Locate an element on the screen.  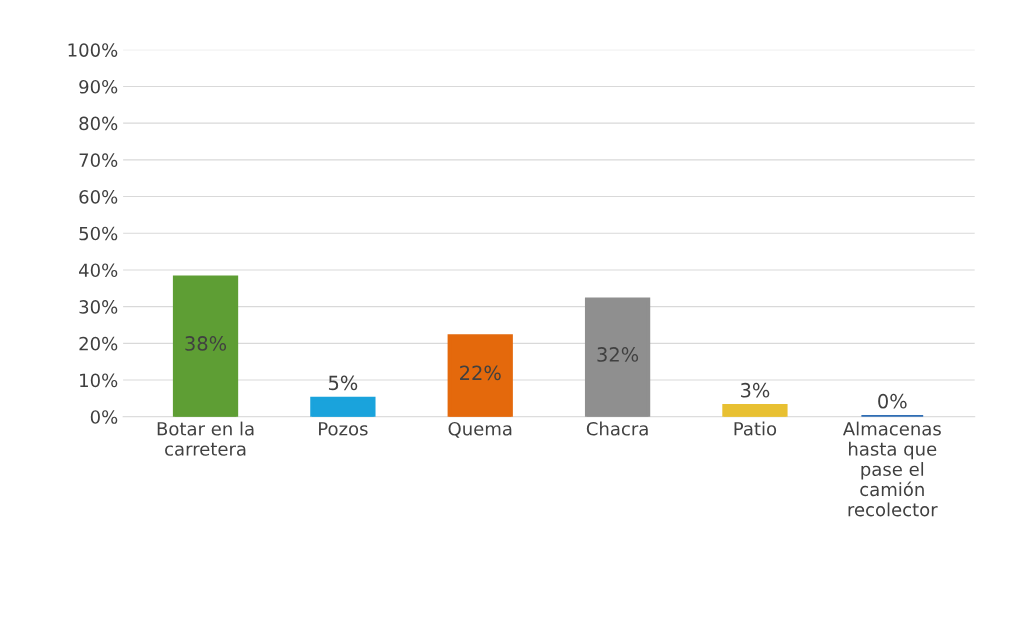
data-label: 32% is located at coordinates (618, 354).